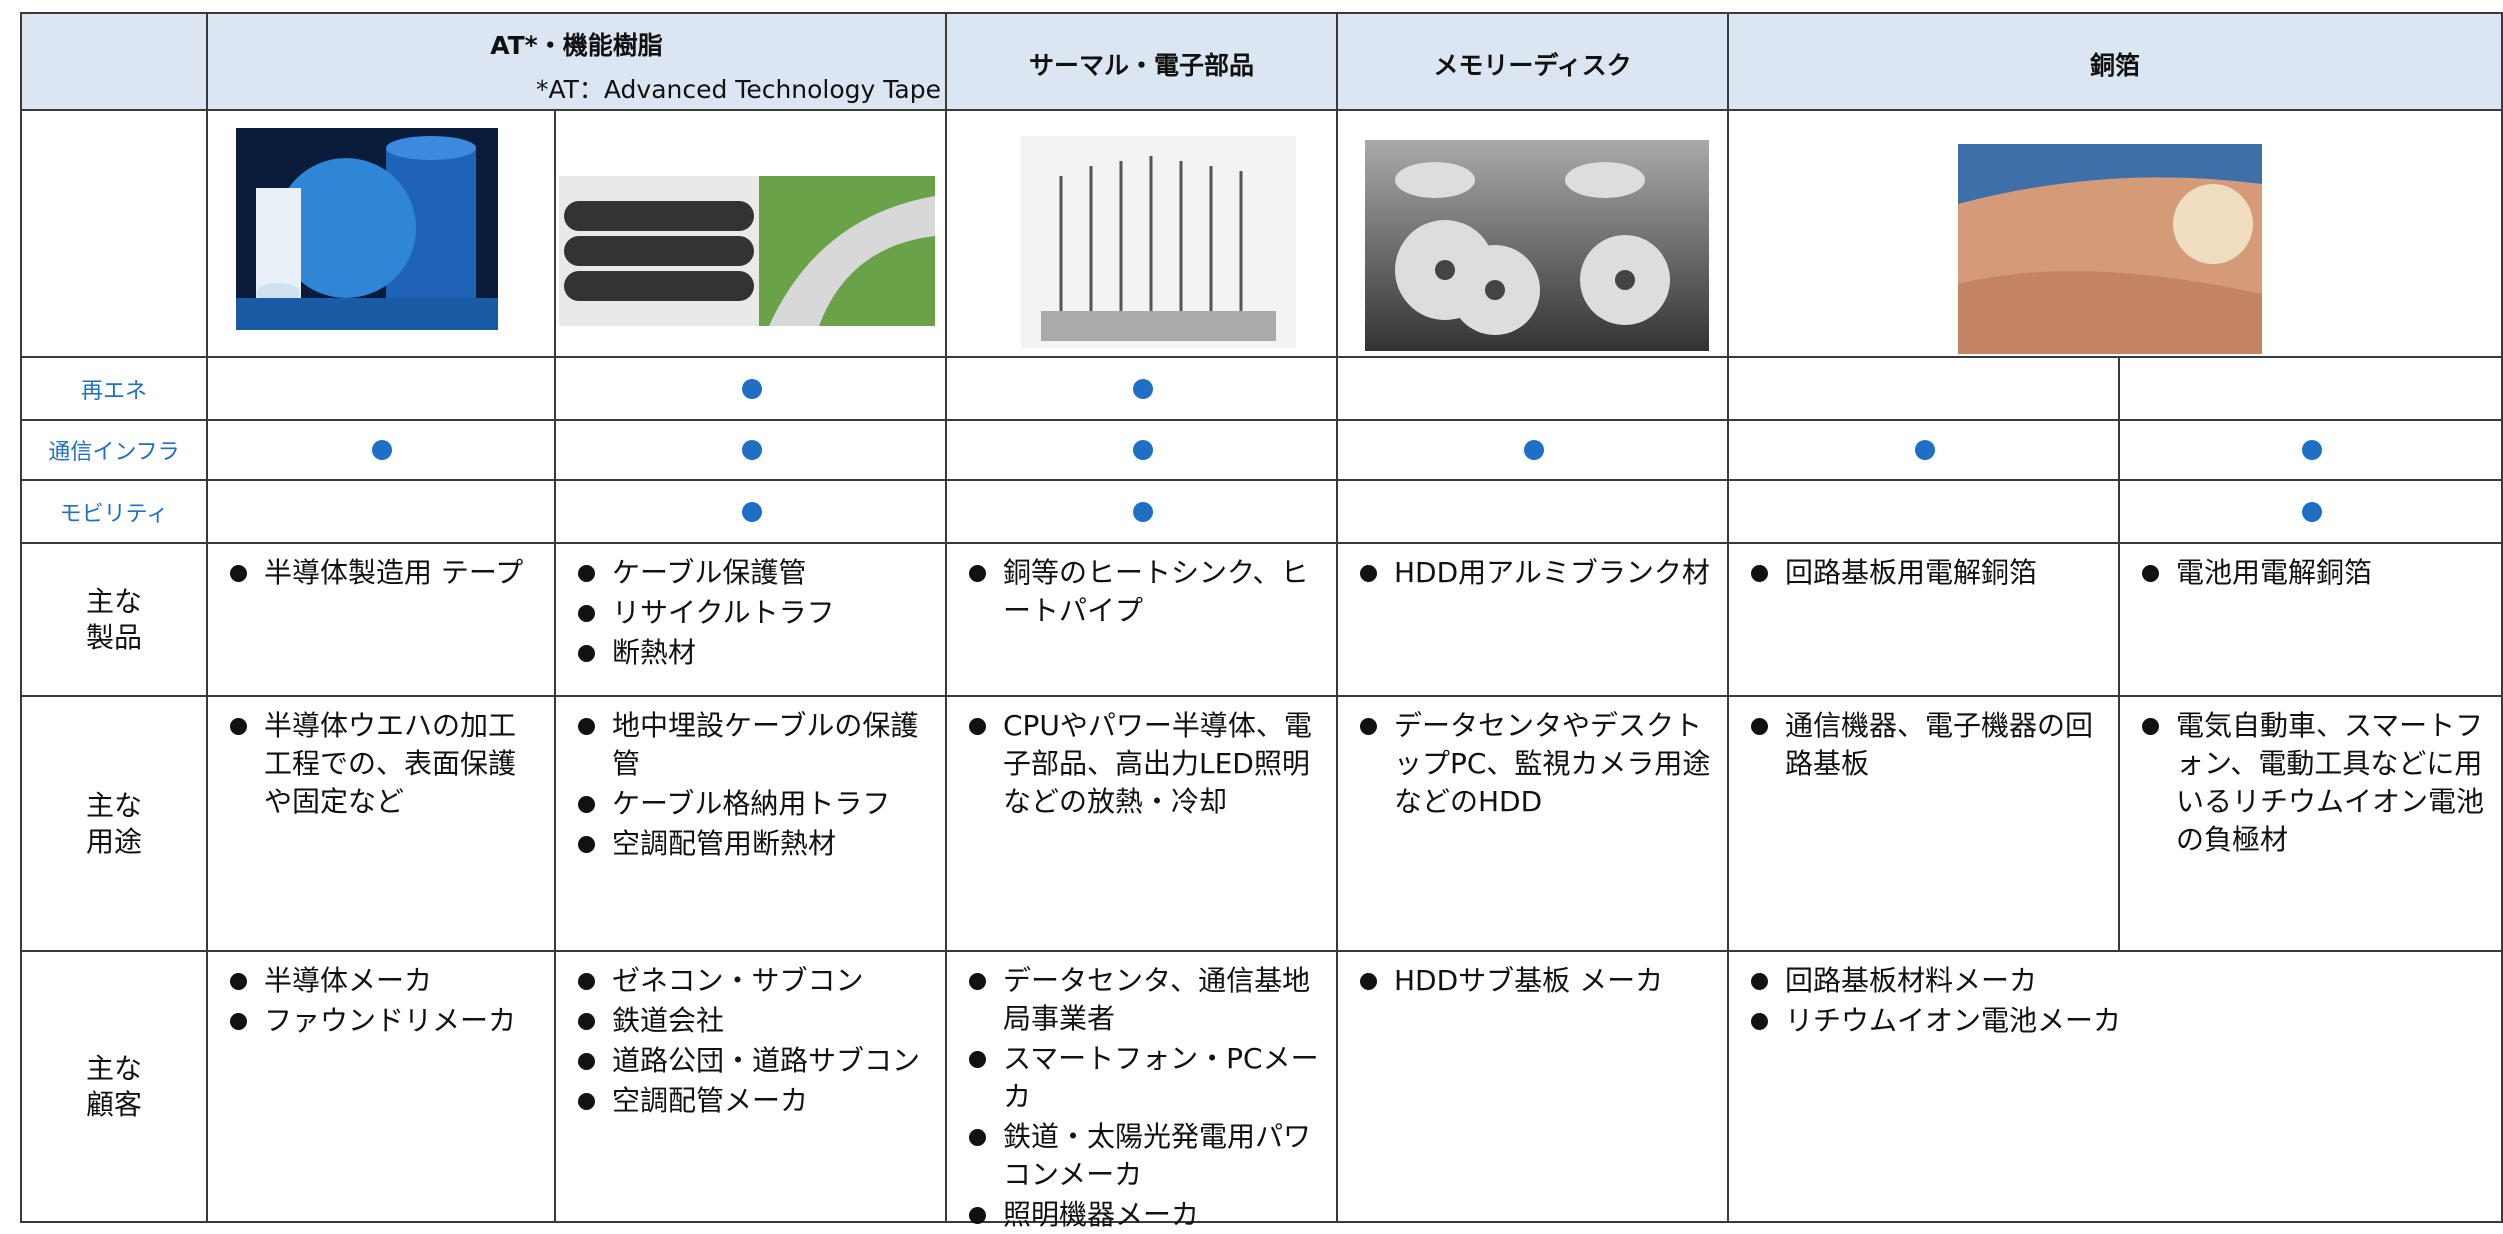 The image size is (2503, 1234). I want to click on bullet-item: 電気自動車、スマートフォン、電動工具などに用いるリチウムイオン電池の負極材, so click(2314, 783).